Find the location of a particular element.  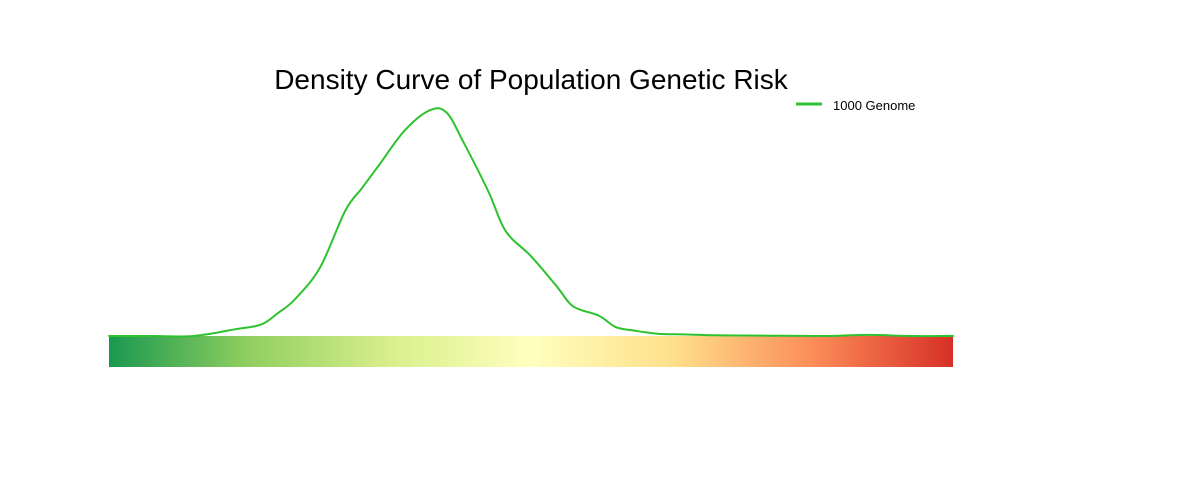

risk-color-bar is located at coordinates (531, 351).